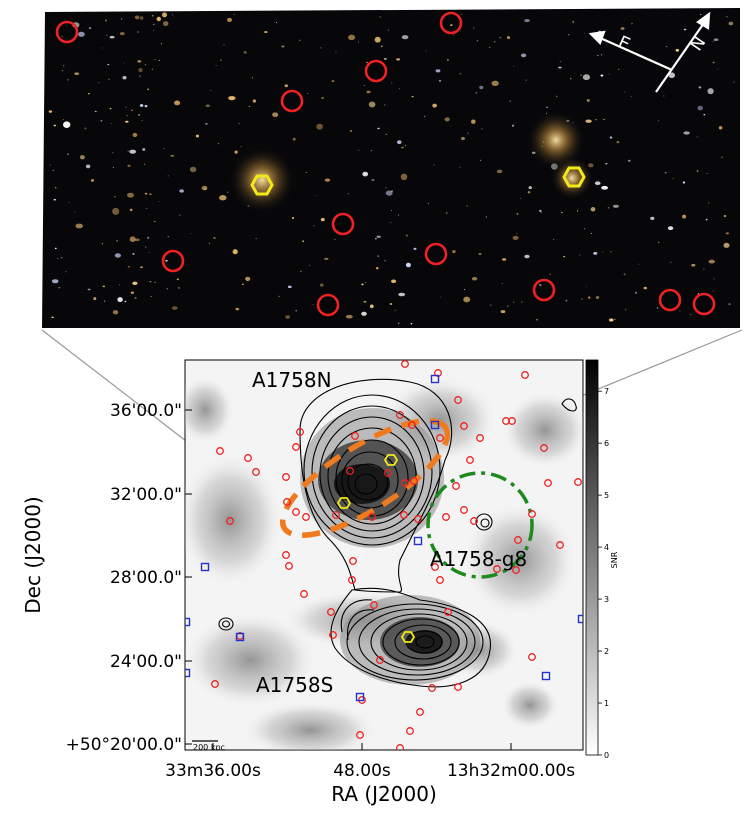 This screenshot has height=815, width=748. I want to click on group-circle, so click(480, 525).